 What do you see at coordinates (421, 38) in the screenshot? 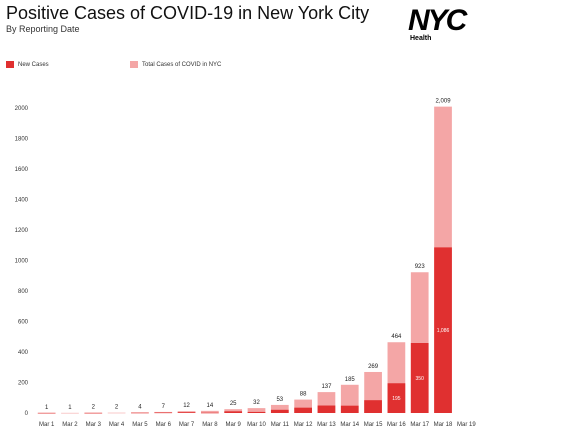
I see `logo-subtext: Health` at bounding box center [421, 38].